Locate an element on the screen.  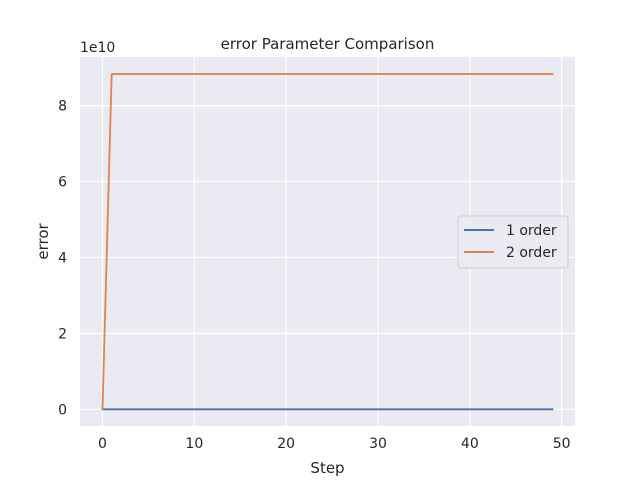
x-tick-label-20: 20 is located at coordinates (286, 444).